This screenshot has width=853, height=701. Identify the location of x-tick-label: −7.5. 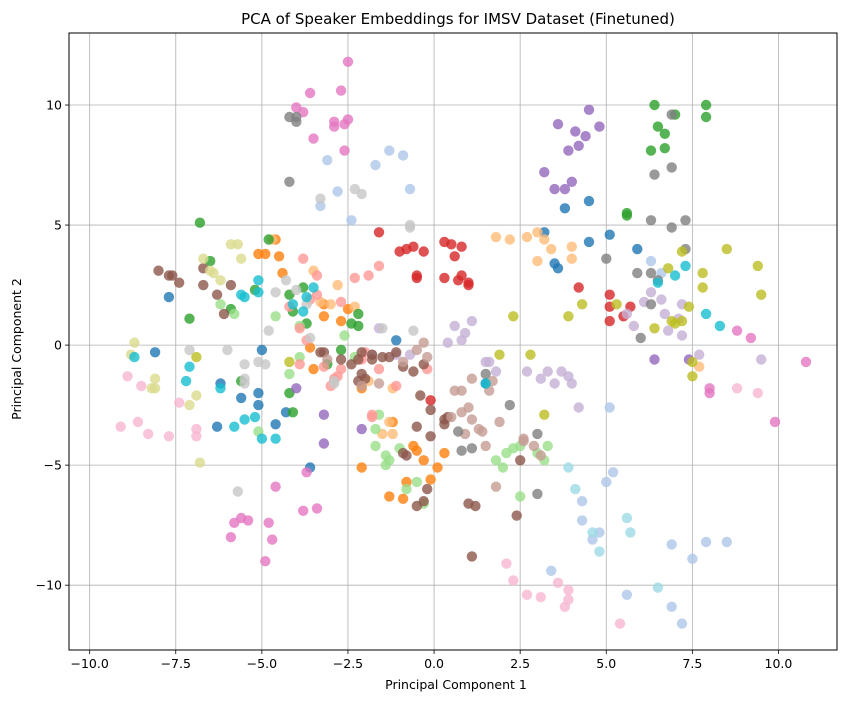
(176, 663).